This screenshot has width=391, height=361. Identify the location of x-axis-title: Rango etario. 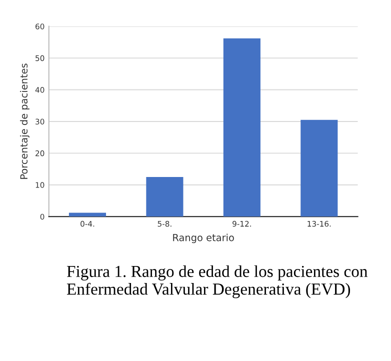
(203, 239).